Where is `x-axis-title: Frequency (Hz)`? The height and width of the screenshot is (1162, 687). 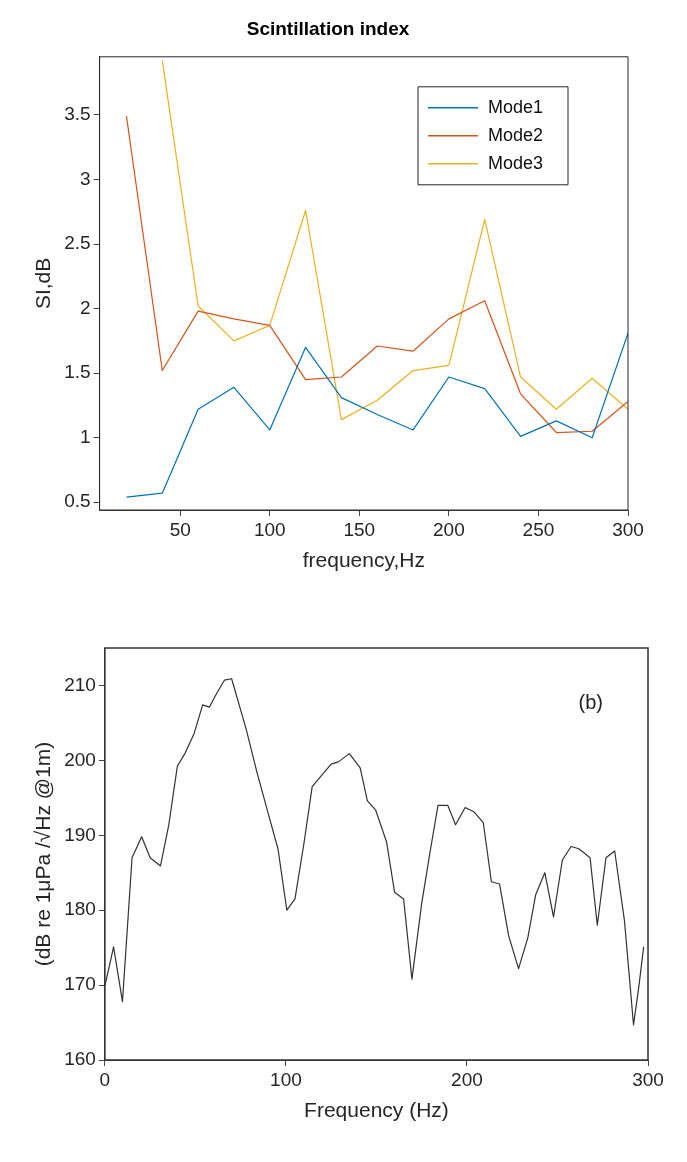 x-axis-title: Frequency (Hz) is located at coordinates (376, 1110).